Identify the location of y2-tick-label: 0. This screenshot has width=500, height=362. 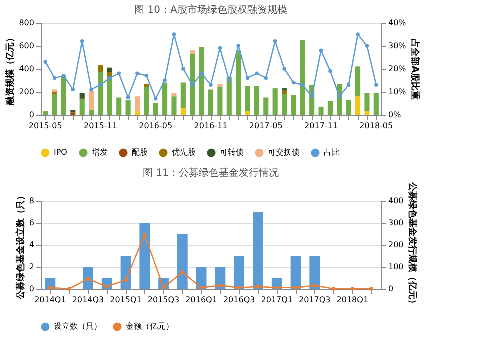
(391, 289).